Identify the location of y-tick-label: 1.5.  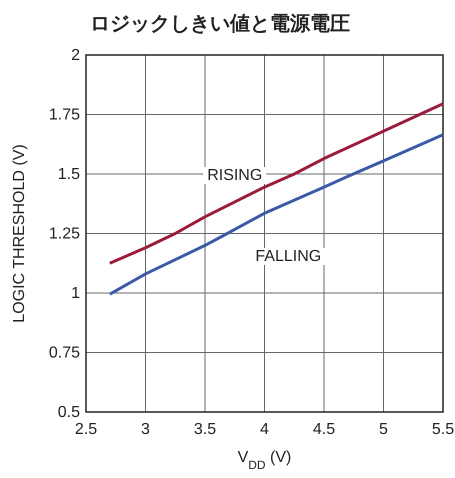
(69, 174).